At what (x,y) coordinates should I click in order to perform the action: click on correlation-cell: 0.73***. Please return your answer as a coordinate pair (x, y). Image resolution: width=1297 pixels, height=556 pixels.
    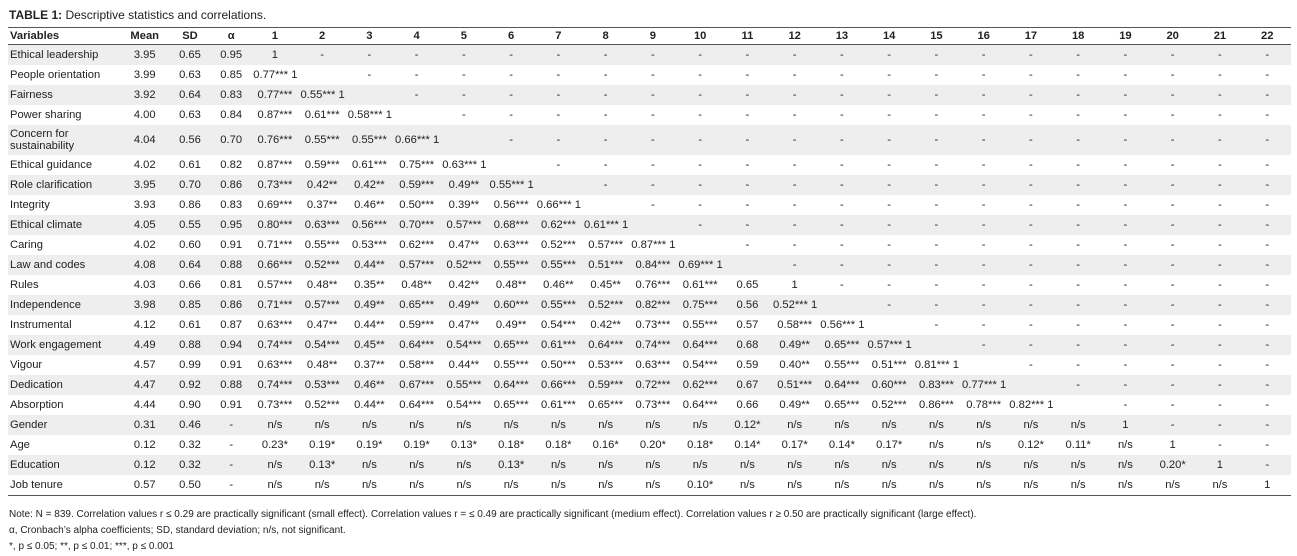
    Looking at the image, I should click on (275, 405).